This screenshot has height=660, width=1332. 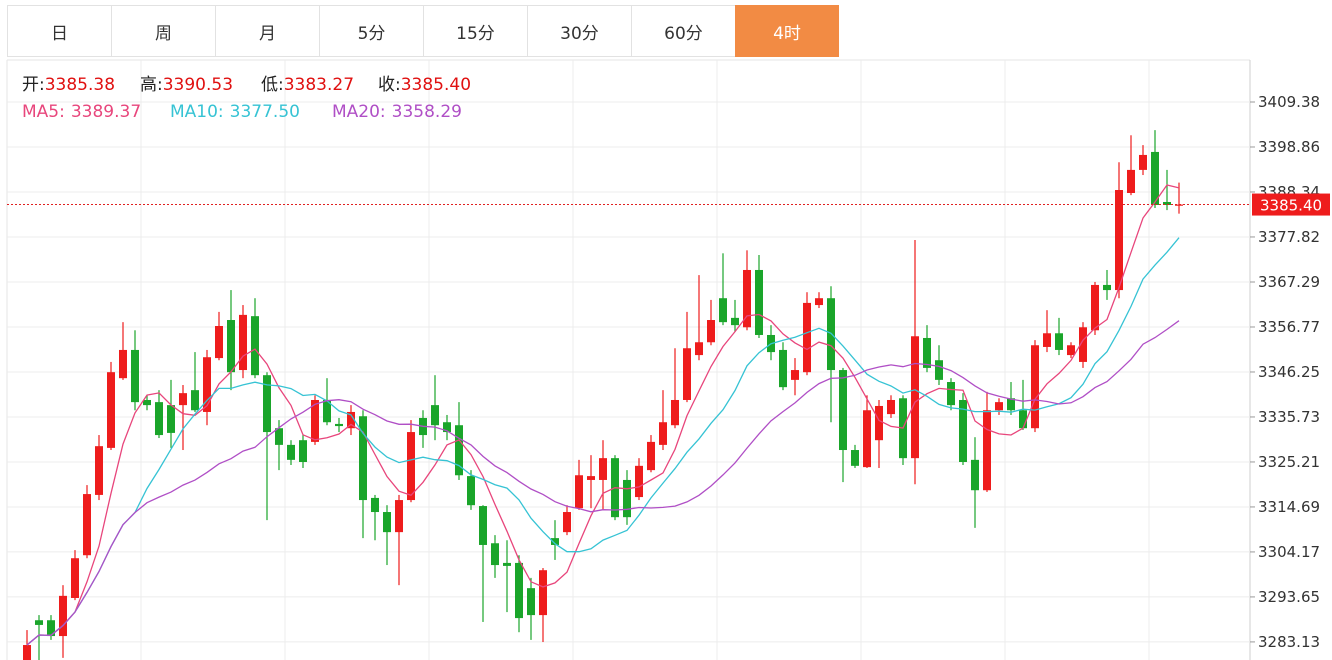 What do you see at coordinates (1289, 237) in the screenshot?
I see `y-tick-label: 3377.82` at bounding box center [1289, 237].